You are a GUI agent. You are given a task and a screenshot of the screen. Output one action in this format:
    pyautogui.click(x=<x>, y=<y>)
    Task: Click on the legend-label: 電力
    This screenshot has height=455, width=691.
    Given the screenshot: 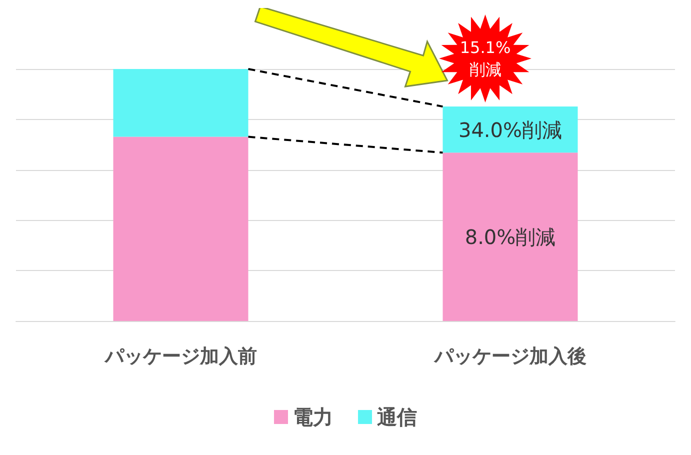 What is the action you would take?
    pyautogui.click(x=313, y=417)
    